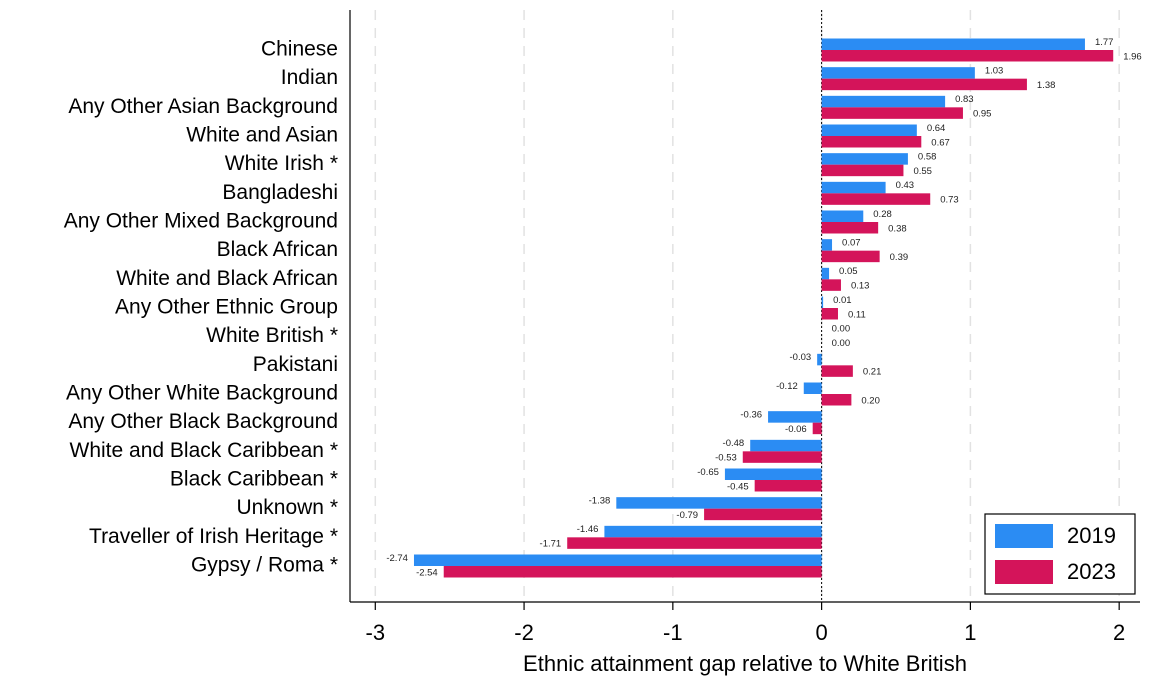 The width and height of the screenshot is (1149, 680). I want to click on value-label: -0.65, so click(708, 472).